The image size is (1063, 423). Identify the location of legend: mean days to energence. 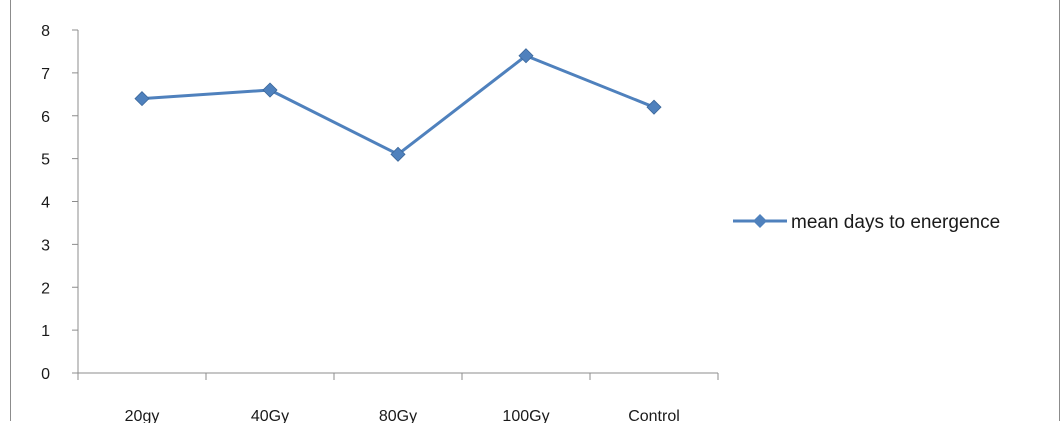
(866, 222).